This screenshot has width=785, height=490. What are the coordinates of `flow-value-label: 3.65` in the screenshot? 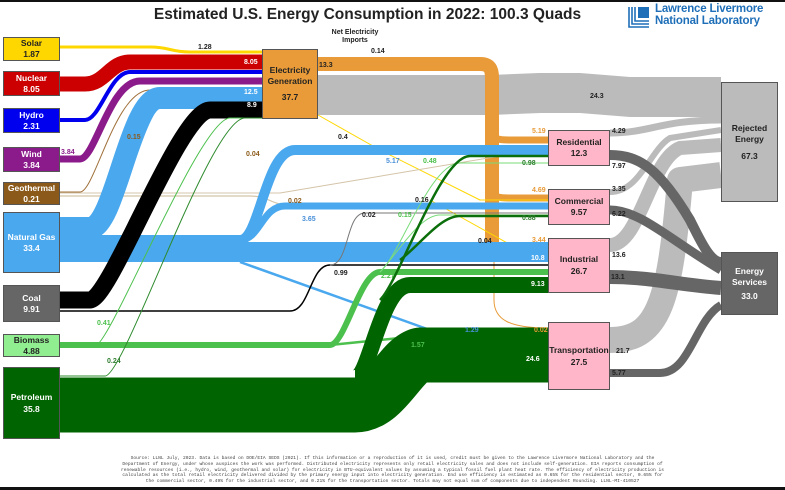 It's located at (309, 219).